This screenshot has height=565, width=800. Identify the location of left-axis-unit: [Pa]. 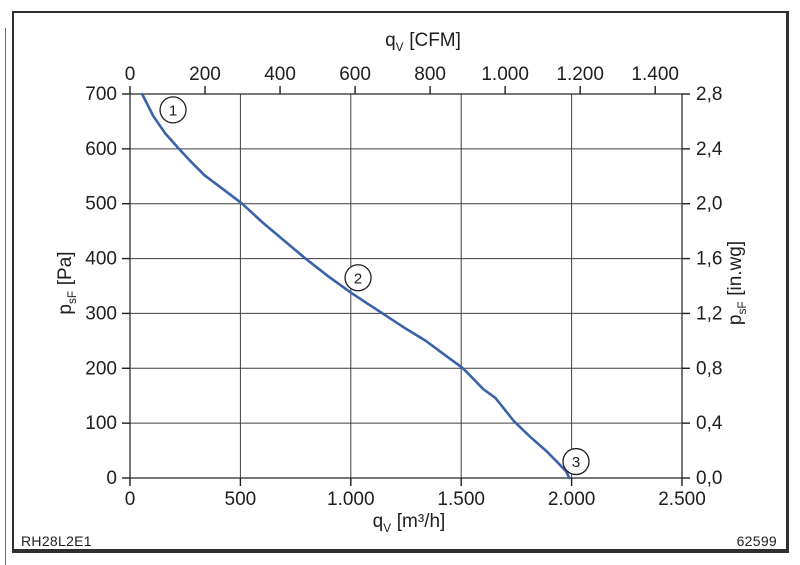
(66, 268).